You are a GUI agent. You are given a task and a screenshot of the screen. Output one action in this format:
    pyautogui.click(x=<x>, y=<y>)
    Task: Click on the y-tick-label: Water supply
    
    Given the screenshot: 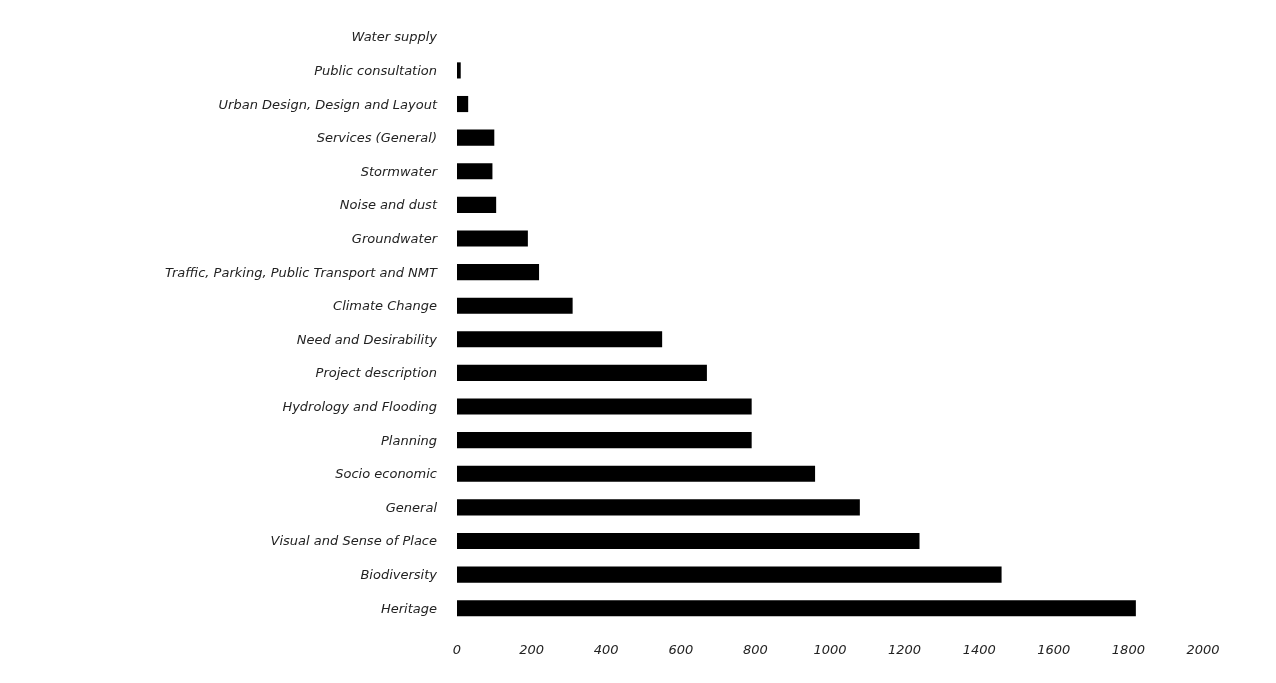 What is the action you would take?
    pyautogui.click(x=394, y=37)
    